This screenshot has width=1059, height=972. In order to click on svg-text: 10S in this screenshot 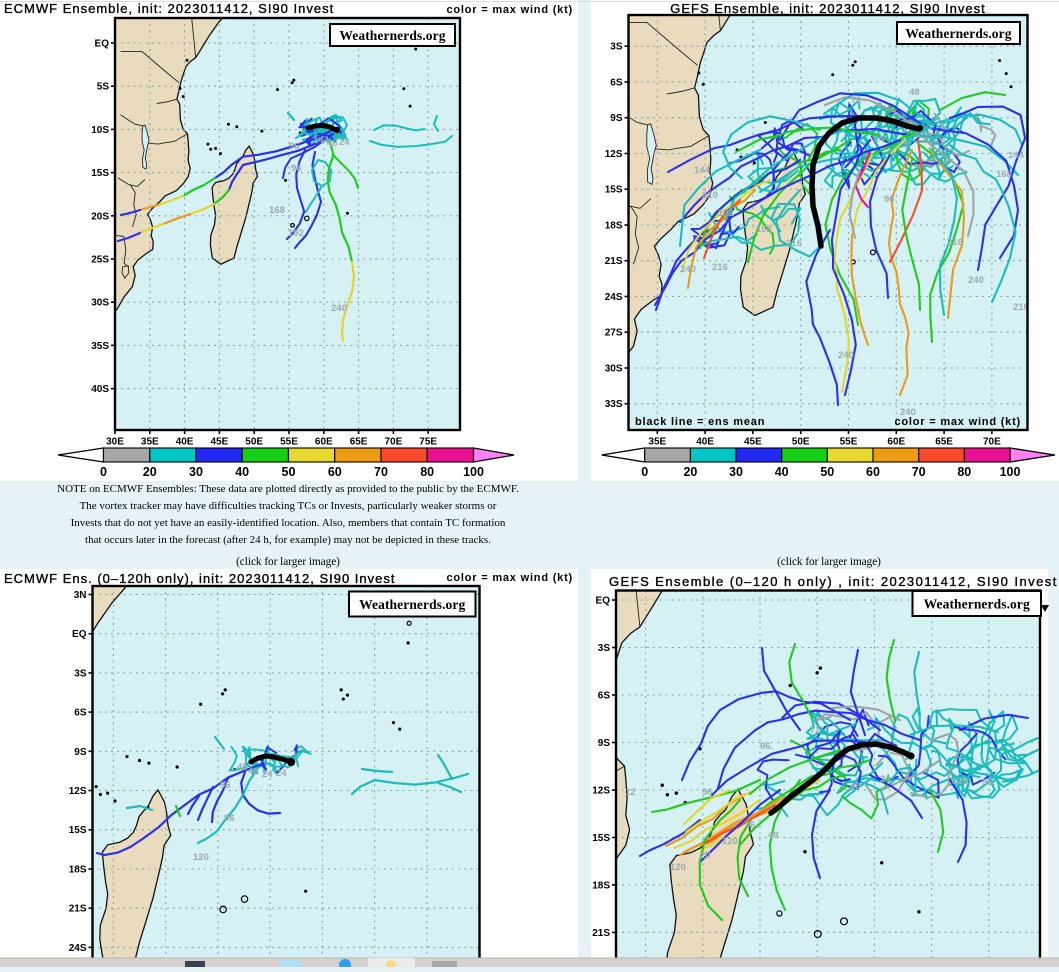, I will do `click(100, 130)`.